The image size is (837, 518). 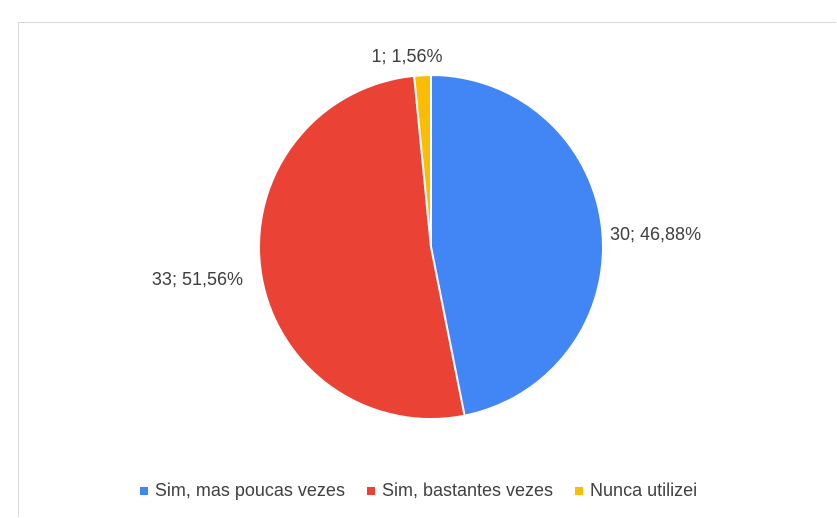 What do you see at coordinates (197, 279) in the screenshot?
I see `data-label-2: 33; 51,56%` at bounding box center [197, 279].